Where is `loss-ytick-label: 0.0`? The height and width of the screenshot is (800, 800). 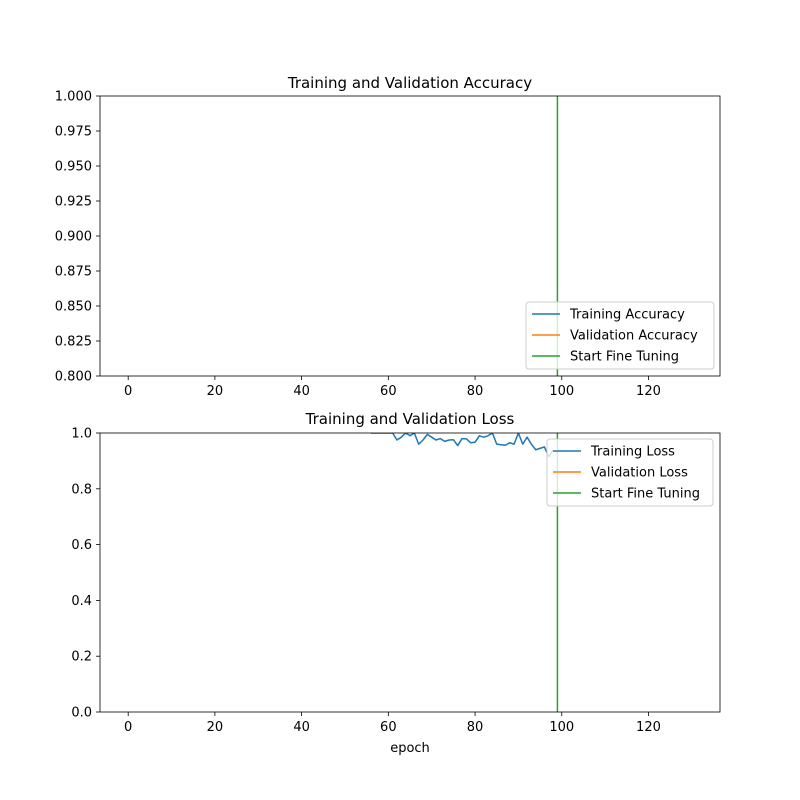 loss-ytick-label: 0.0 is located at coordinates (81, 713).